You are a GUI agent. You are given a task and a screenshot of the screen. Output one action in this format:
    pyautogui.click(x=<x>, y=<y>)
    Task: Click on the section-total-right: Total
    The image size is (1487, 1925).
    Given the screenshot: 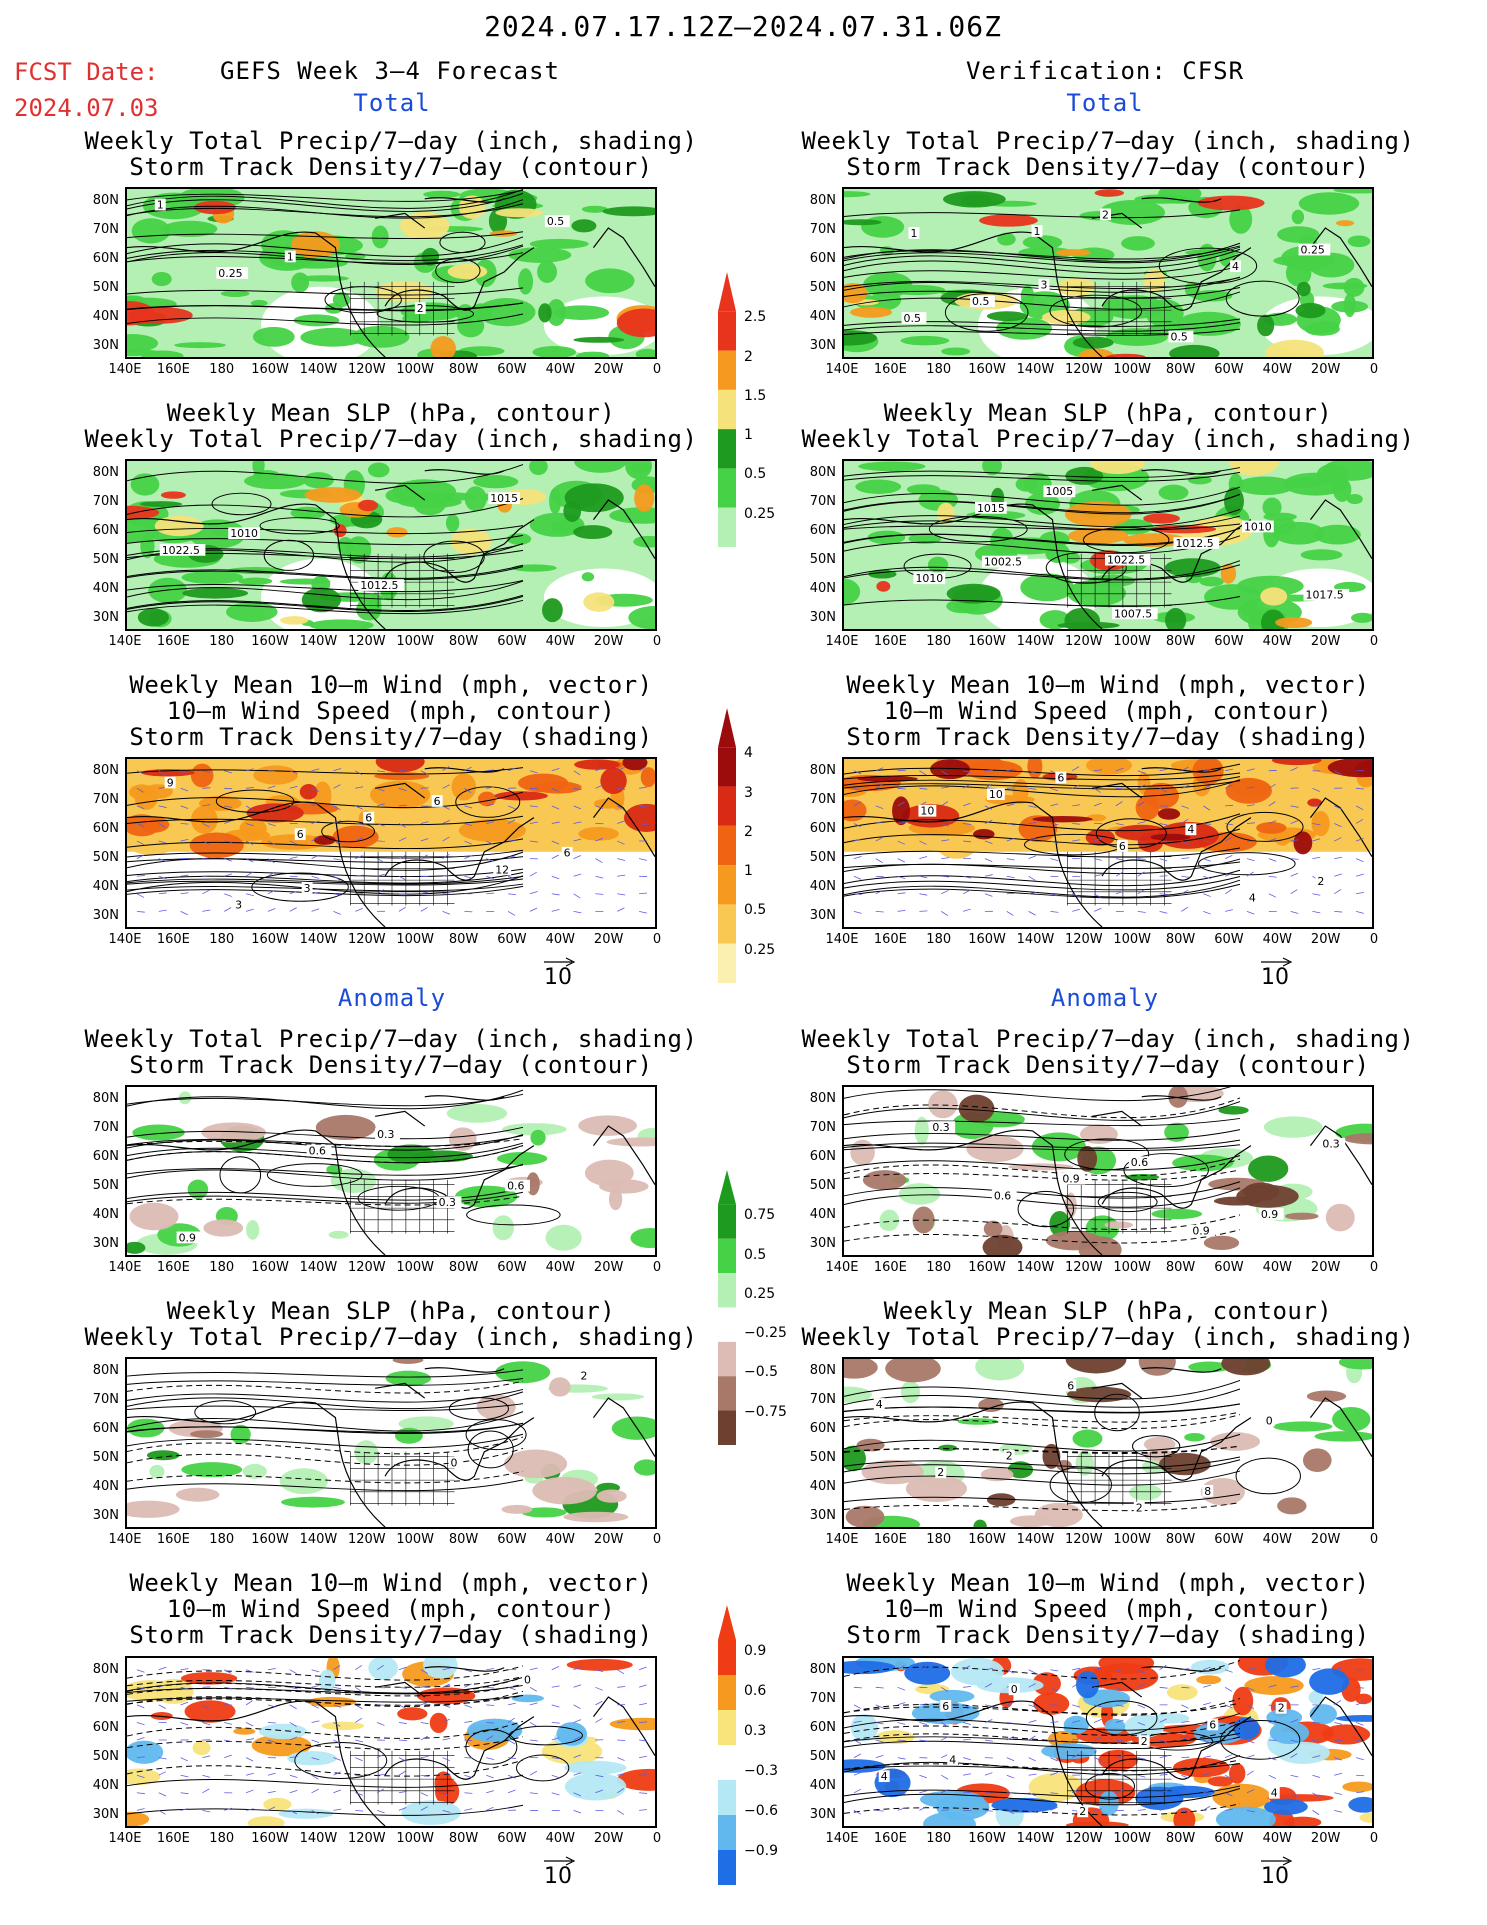 What is the action you would take?
    pyautogui.click(x=1105, y=103)
    